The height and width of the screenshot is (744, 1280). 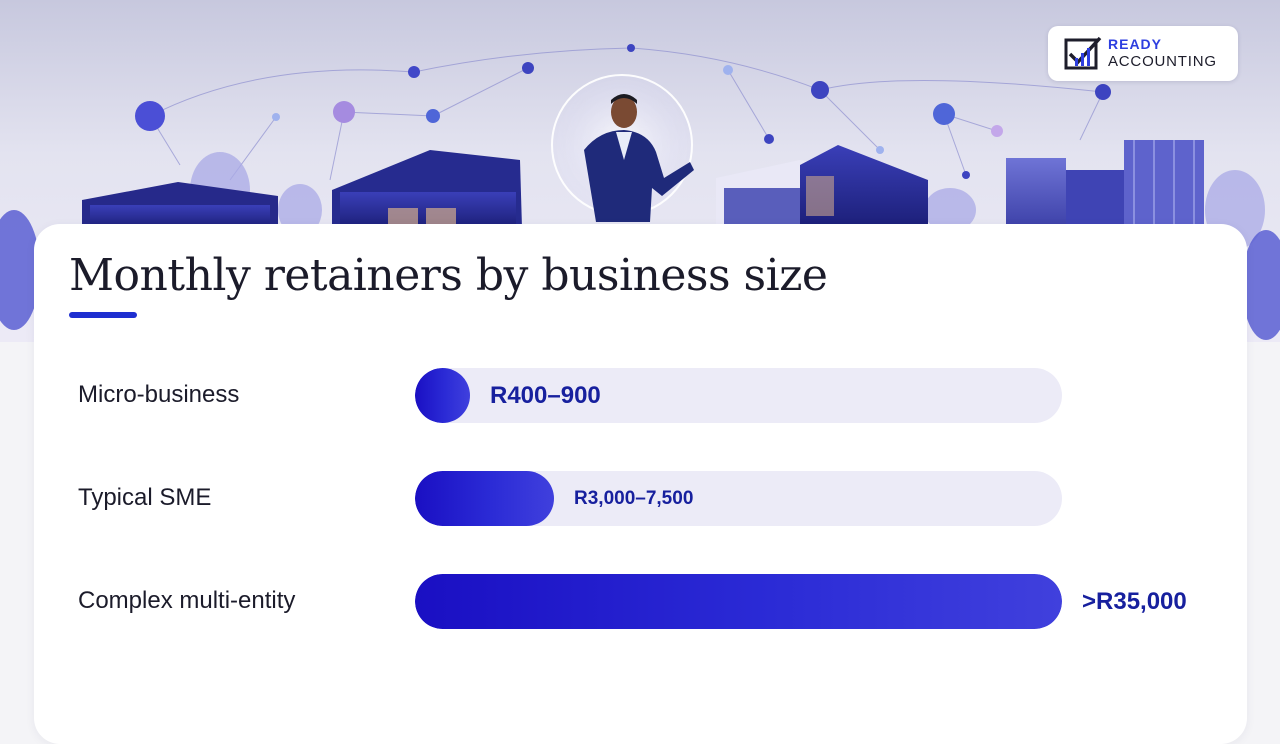 I want to click on ready-accounting-logo-icon, so click(x=1083, y=53).